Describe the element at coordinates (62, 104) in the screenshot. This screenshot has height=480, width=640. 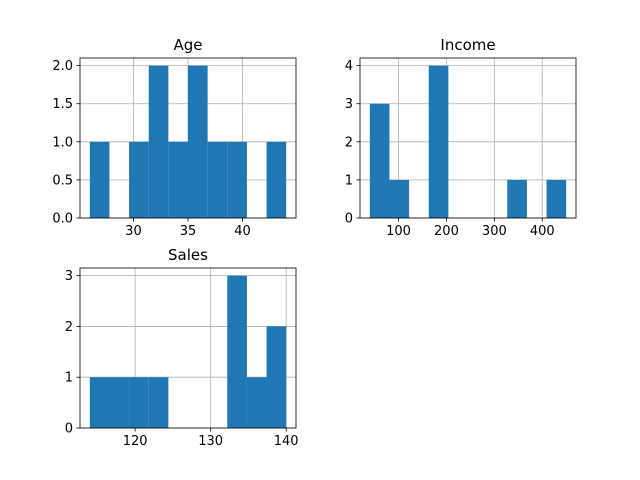
I see `age-y-tick-label-3: 1.5` at that location.